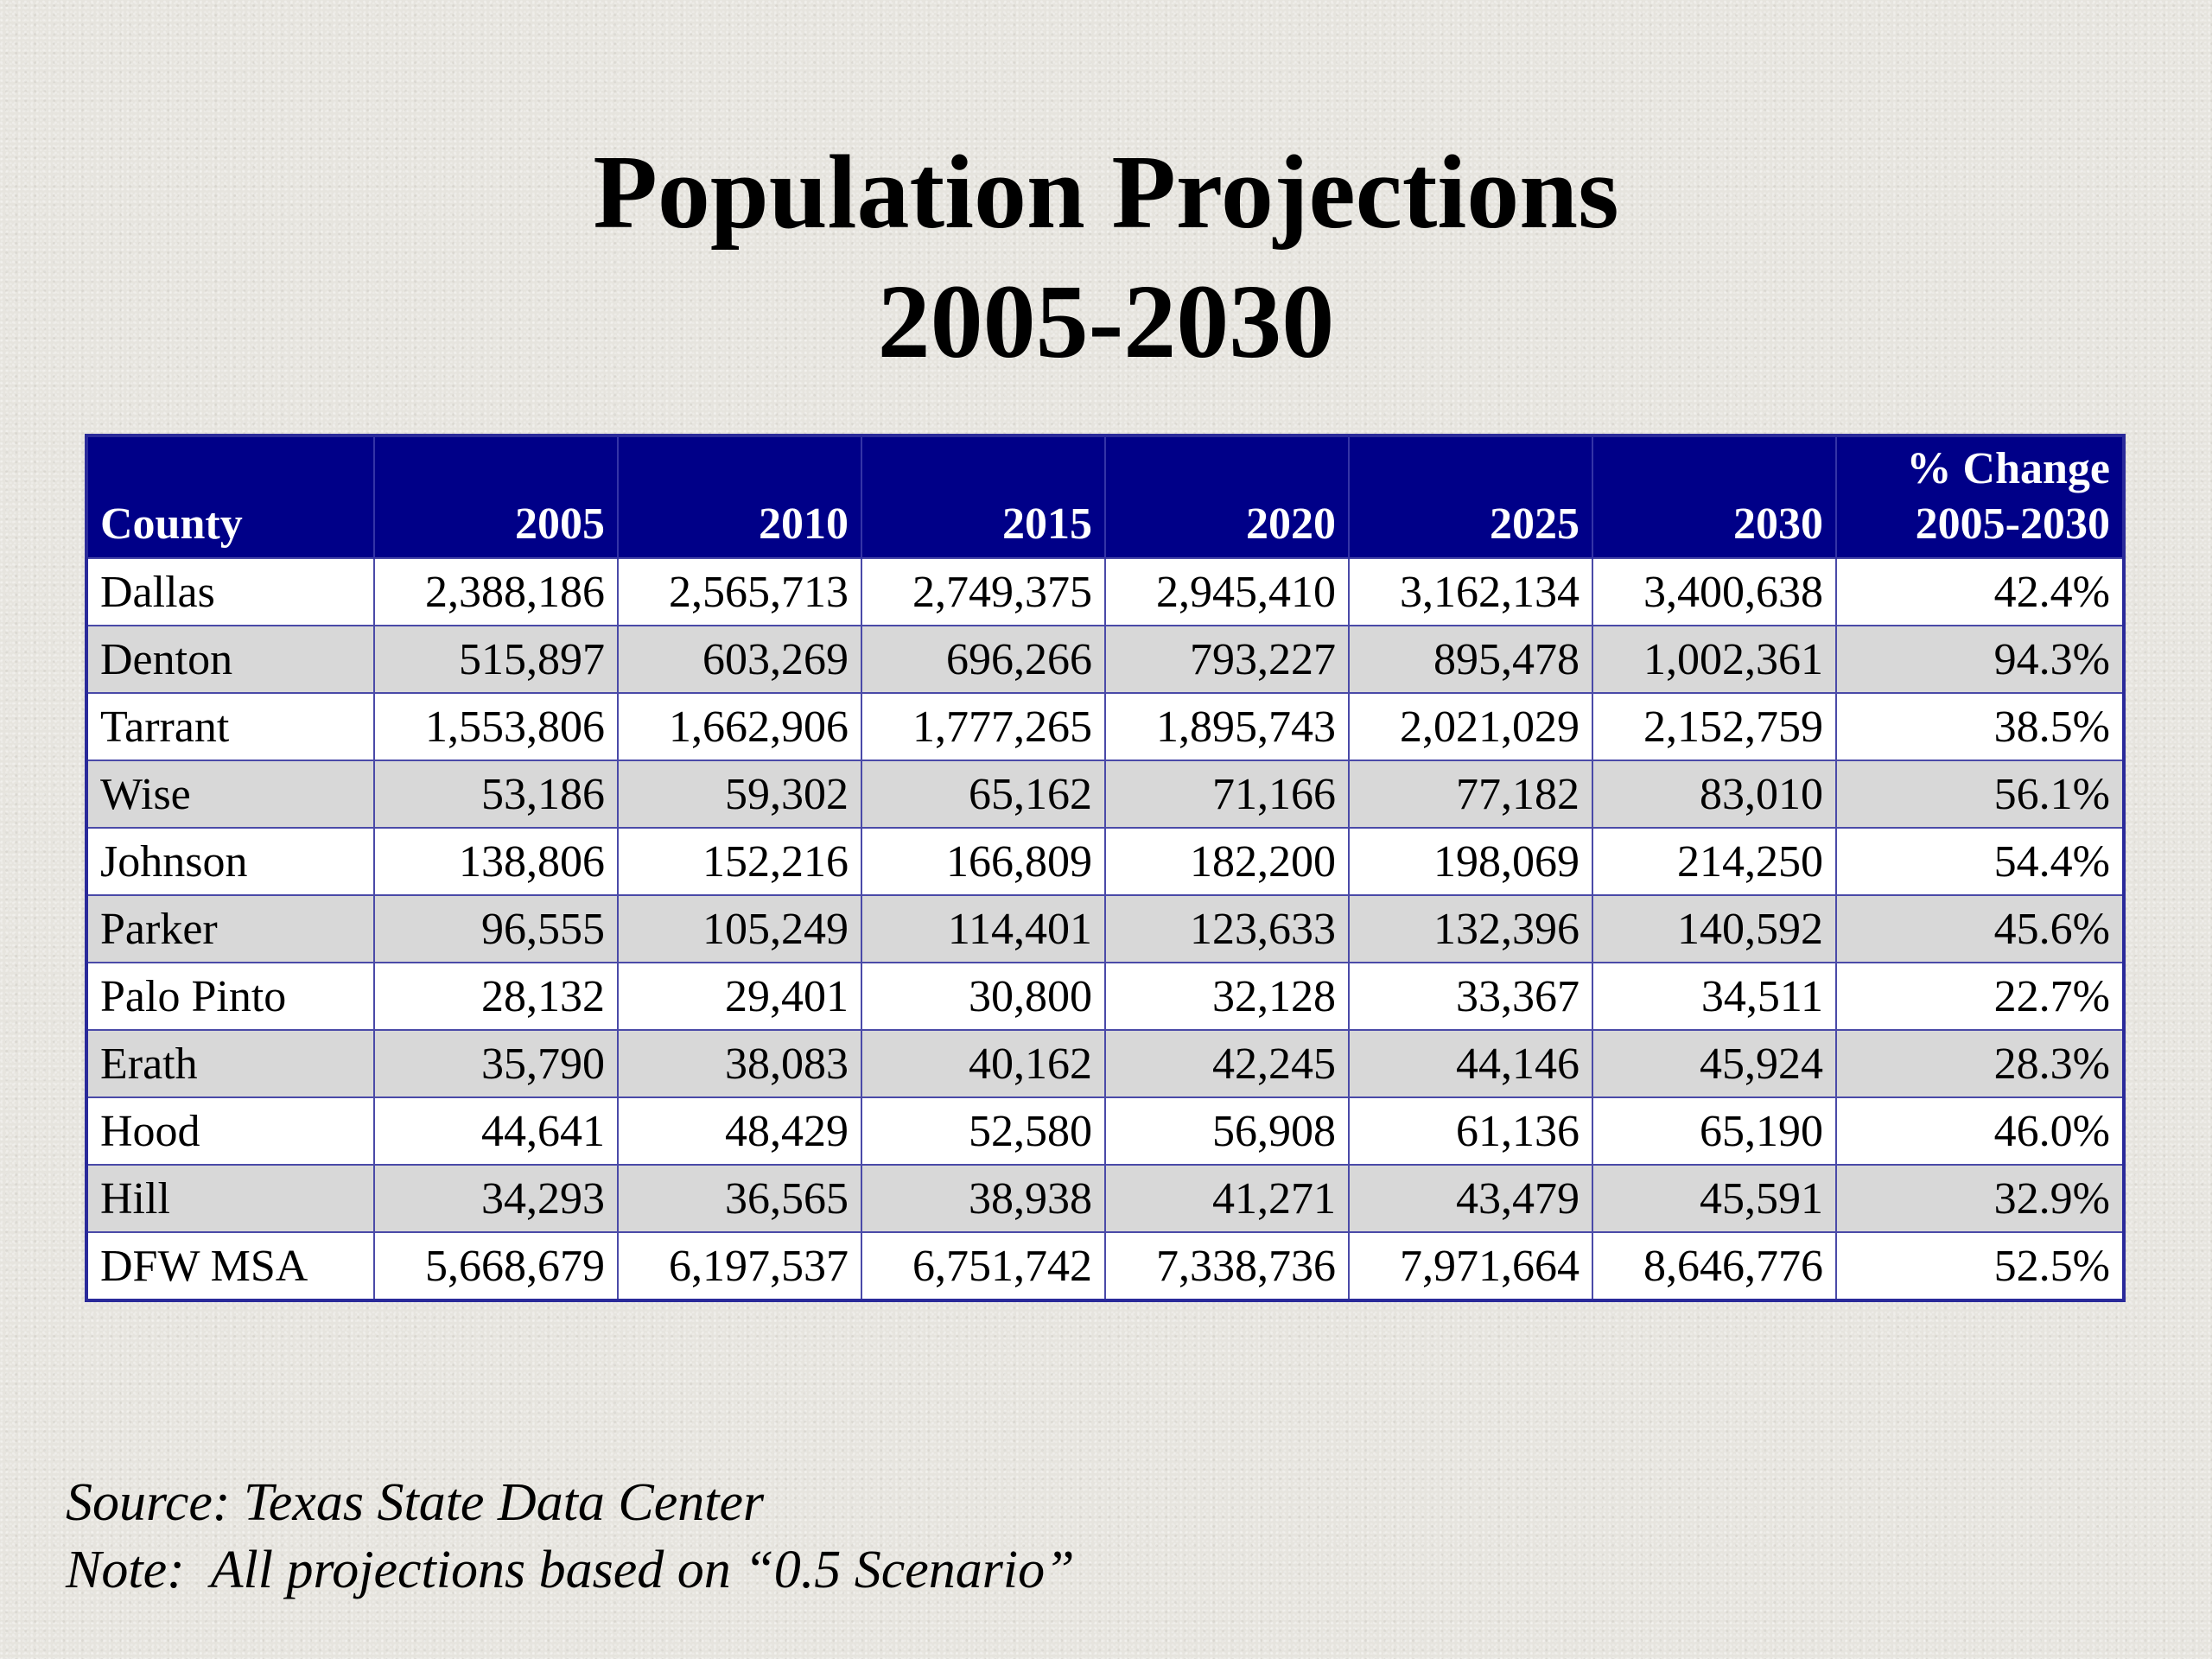 This screenshot has width=2212, height=1659. Describe the element at coordinates (739, 496) in the screenshot. I see `header-year: 2010` at that location.